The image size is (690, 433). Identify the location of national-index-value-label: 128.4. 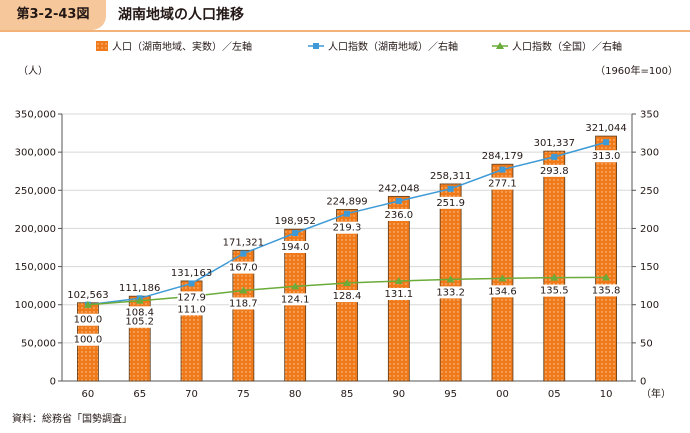
(347, 296).